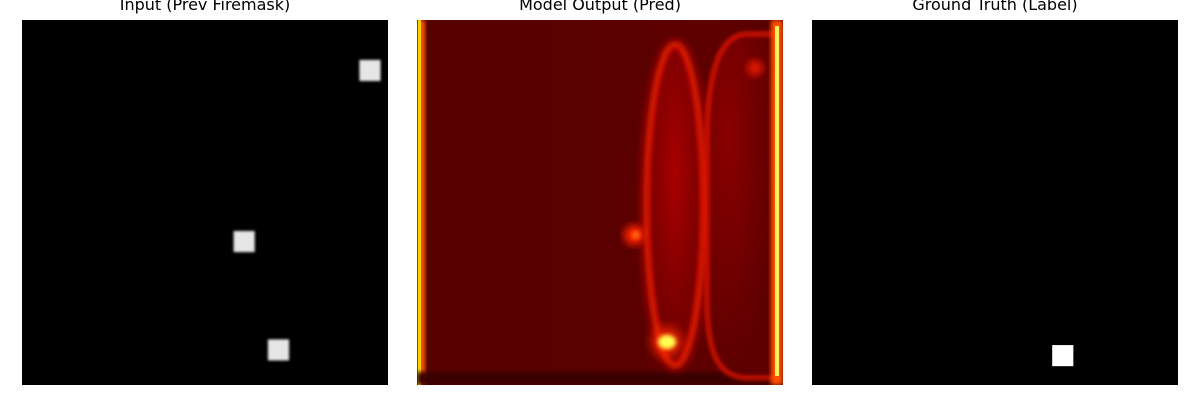  What do you see at coordinates (600, 7) in the screenshot?
I see `panel-title-pred: Model Output (Pred)` at bounding box center [600, 7].